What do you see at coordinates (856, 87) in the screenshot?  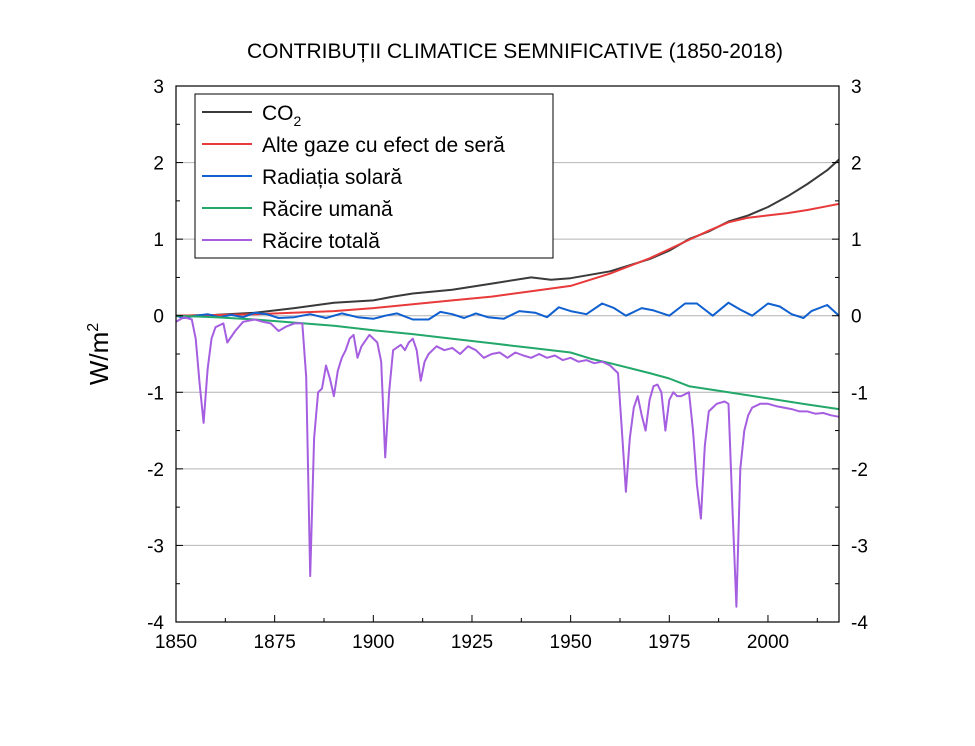 I see `y-tick-label-right-7: 3` at bounding box center [856, 87].